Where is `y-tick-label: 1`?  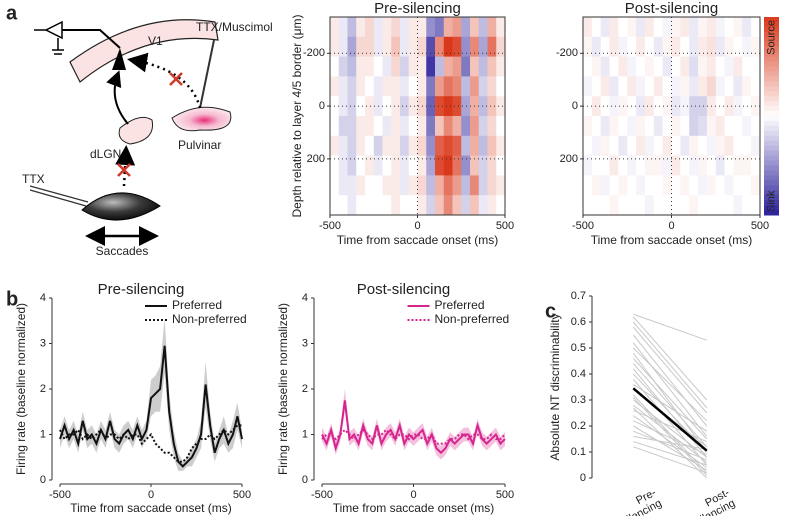
y-tick-label: 1 is located at coordinates (43, 434).